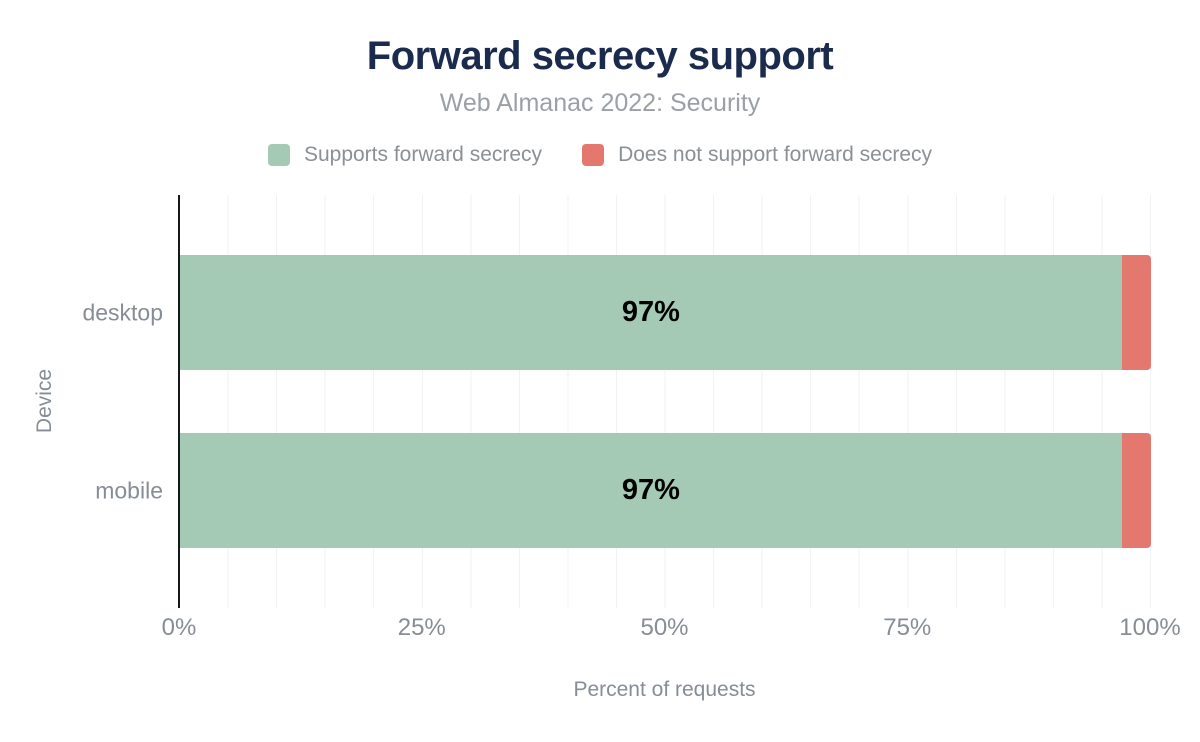 The height and width of the screenshot is (742, 1200). Describe the element at coordinates (122, 312) in the screenshot. I see `y-axis-category-label: desktop` at that location.